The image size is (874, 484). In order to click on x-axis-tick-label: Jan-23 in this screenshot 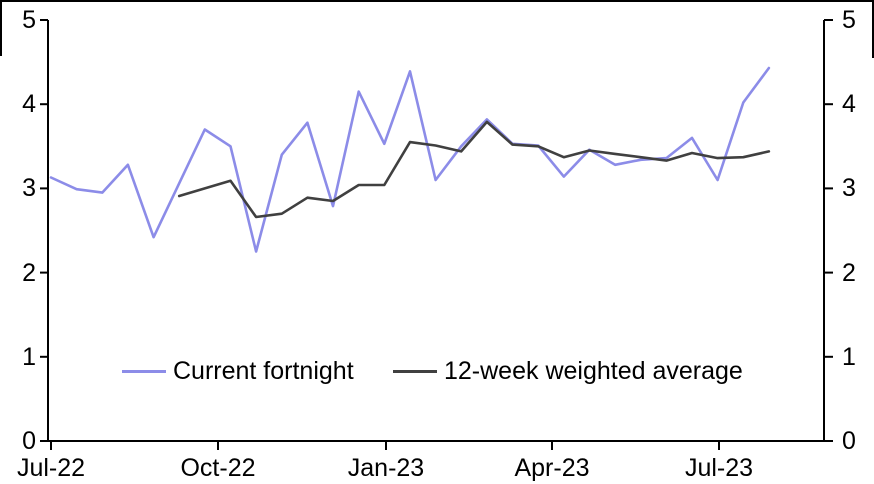, I will do `click(386, 468)`.